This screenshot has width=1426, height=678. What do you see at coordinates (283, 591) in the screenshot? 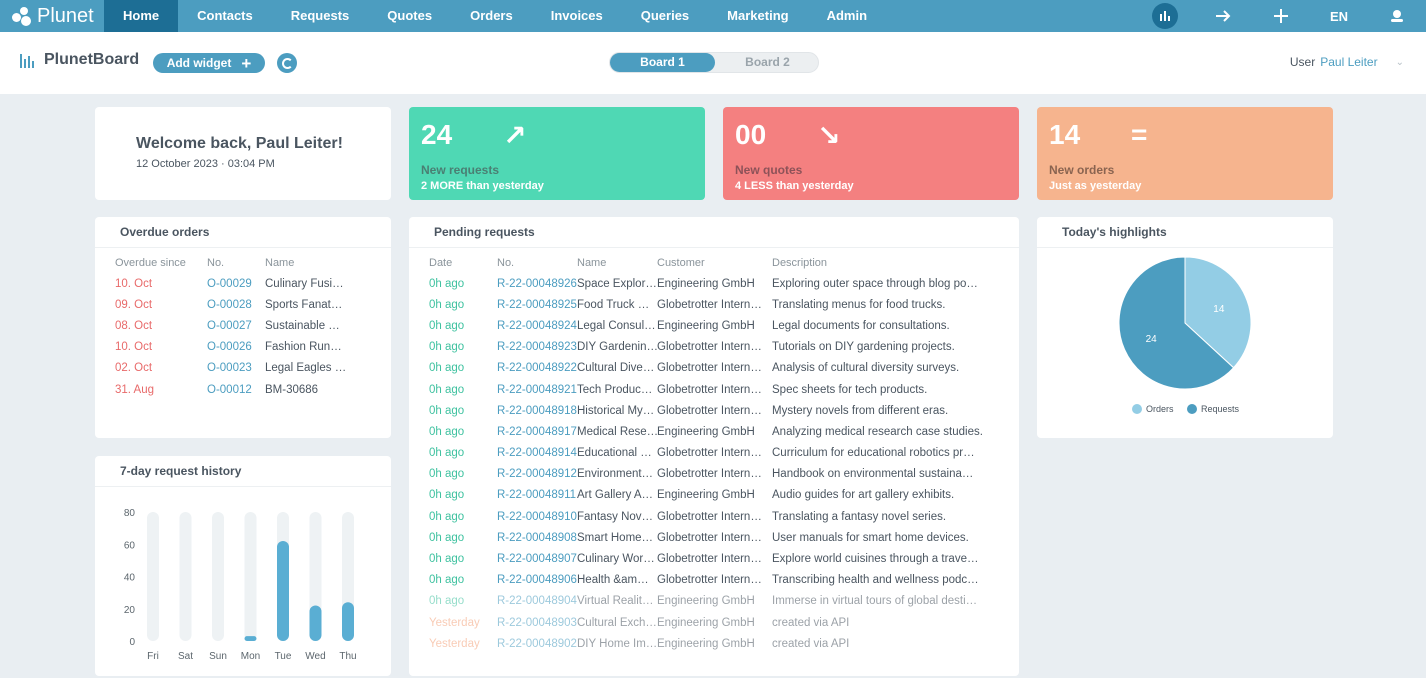
I see `bar-tue` at bounding box center [283, 591].